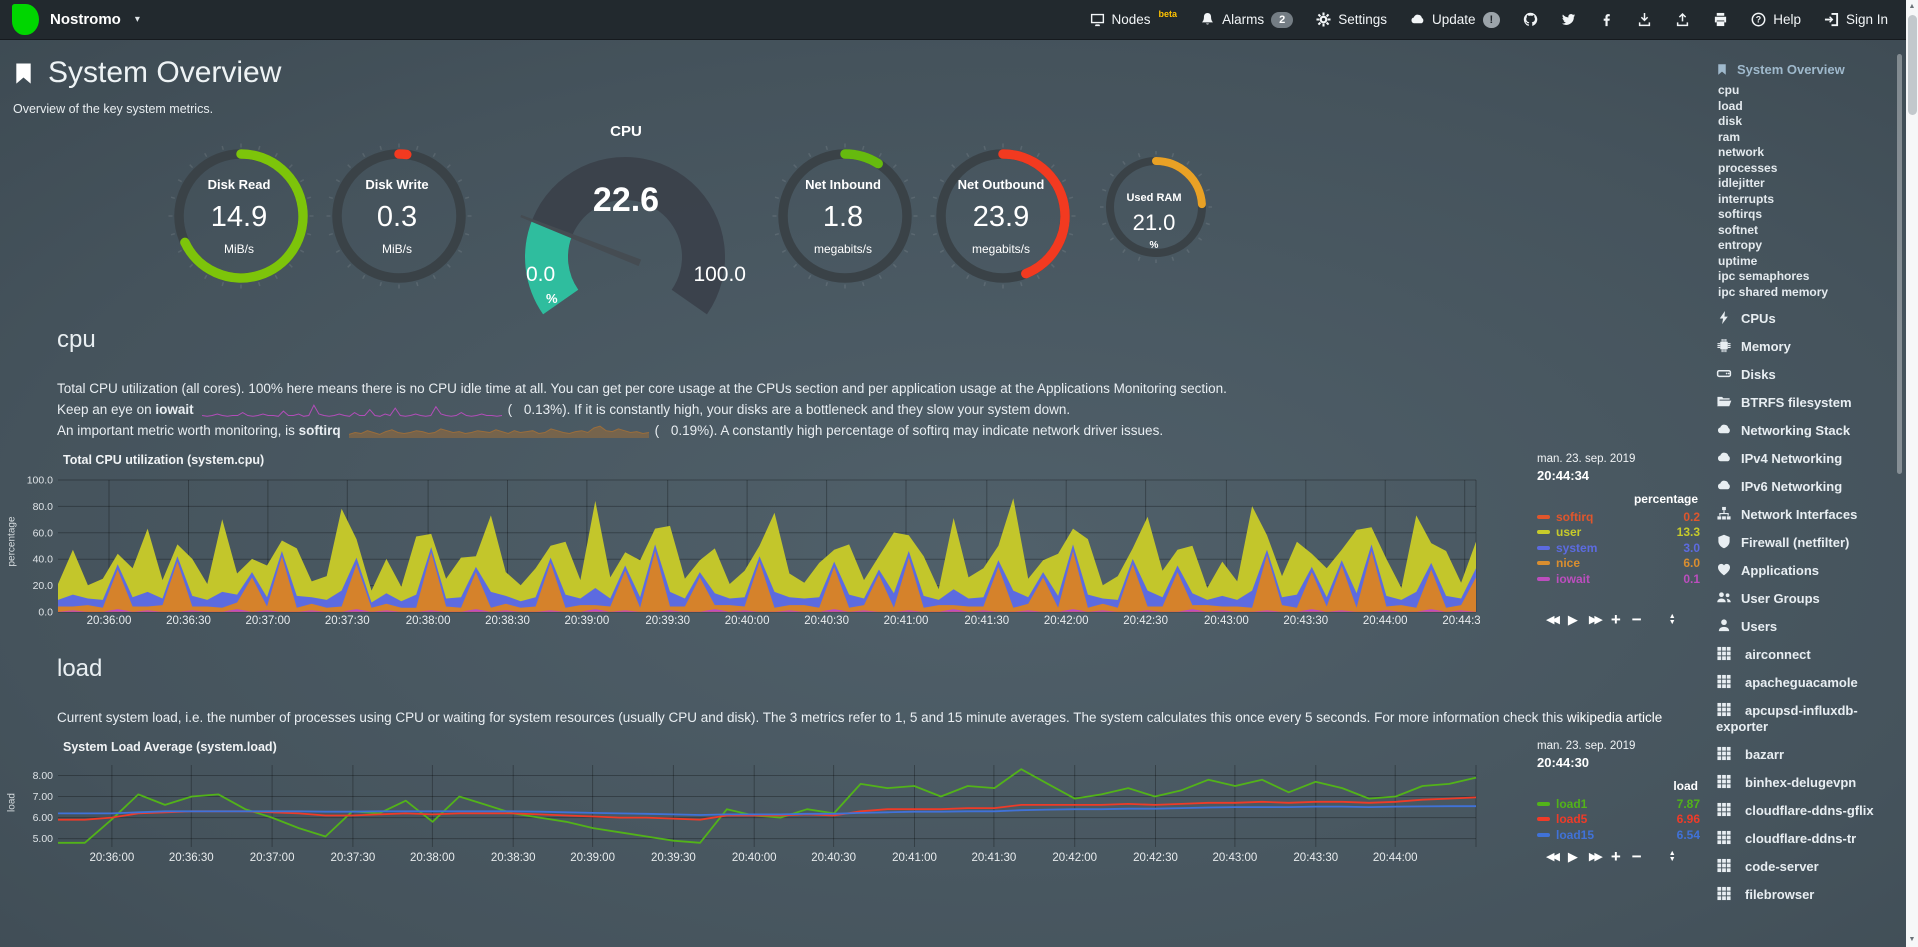  I want to click on nav-item-facebook, so click(1606, 19).